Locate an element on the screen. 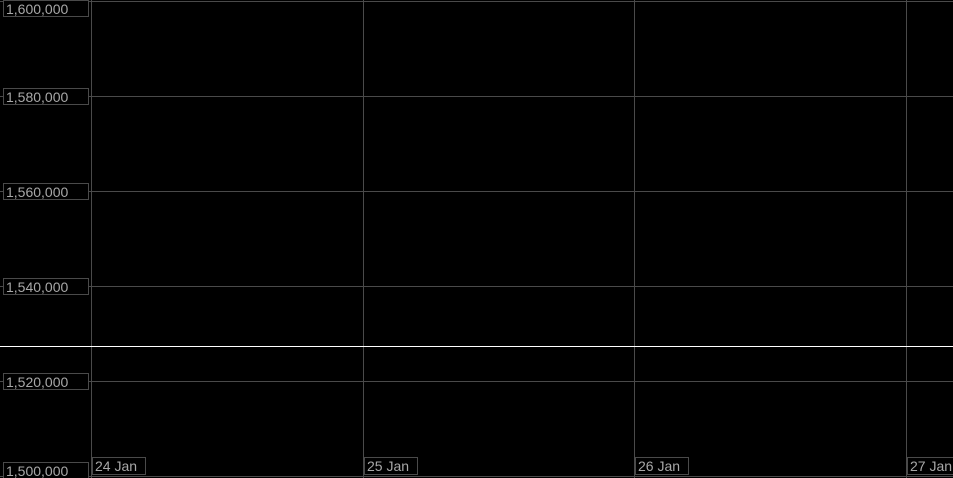 The image size is (953, 478). x-tick-label: 26 Jan is located at coordinates (659, 466).